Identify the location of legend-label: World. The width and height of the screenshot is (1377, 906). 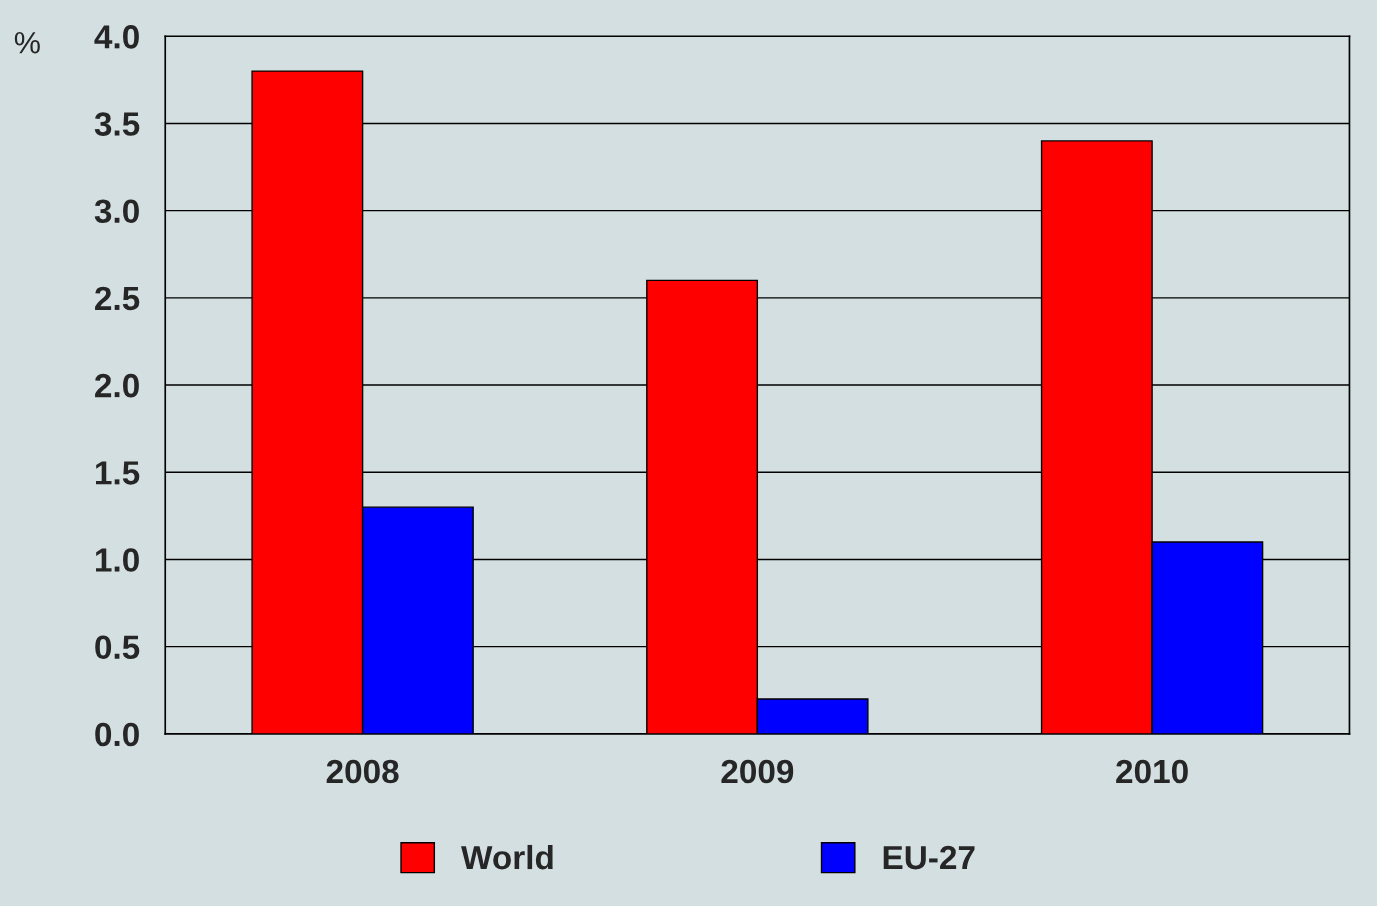
(507, 857).